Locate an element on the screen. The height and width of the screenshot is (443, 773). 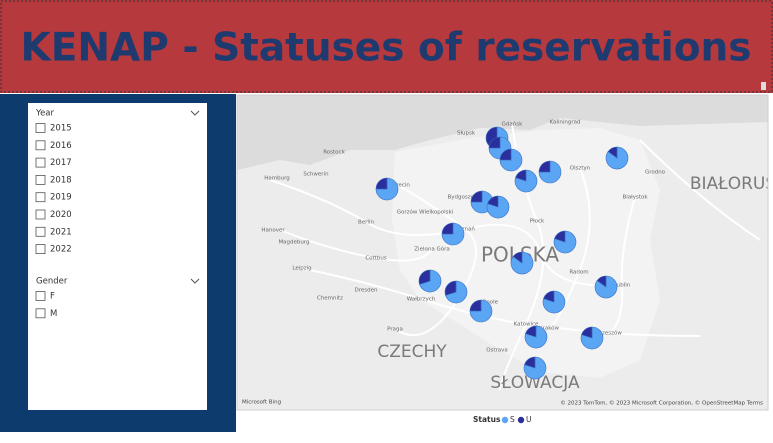
city-label: Katowice is located at coordinates (526, 325).